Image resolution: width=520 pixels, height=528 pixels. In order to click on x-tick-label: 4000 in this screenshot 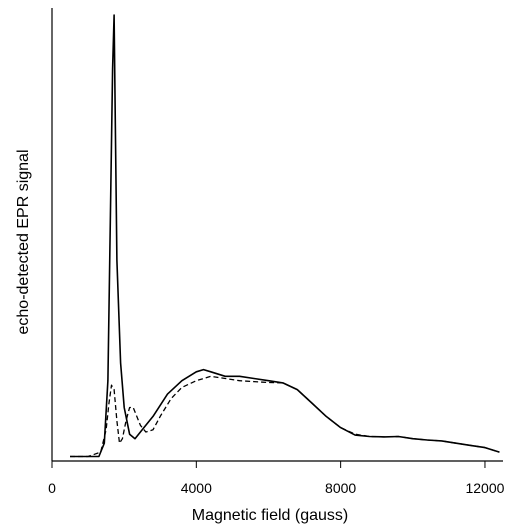, I will do `click(196, 488)`.